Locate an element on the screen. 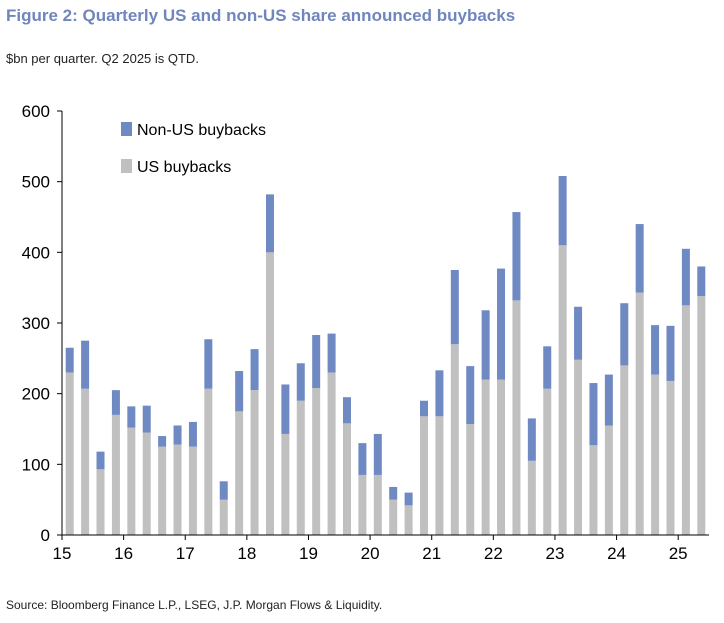  x-tick-label-7: 22 is located at coordinates (493, 553).